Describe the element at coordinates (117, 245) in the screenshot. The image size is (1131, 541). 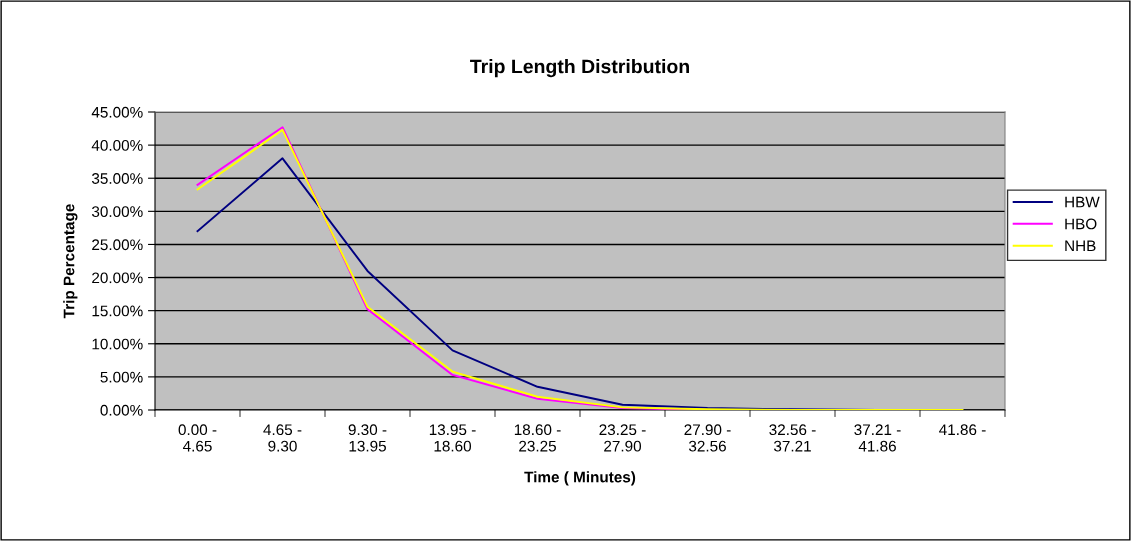
I see `y-tick-label: 25.00%` at that location.